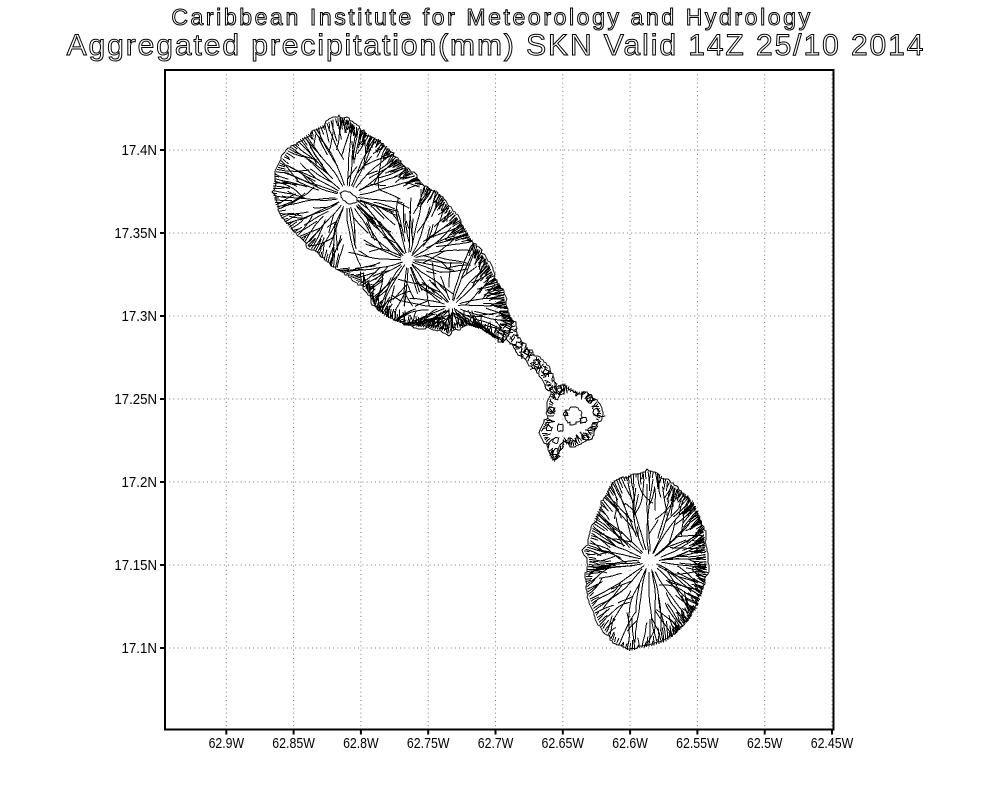  What do you see at coordinates (227, 743) in the screenshot?
I see `svg-text: 62.9W` at bounding box center [227, 743].